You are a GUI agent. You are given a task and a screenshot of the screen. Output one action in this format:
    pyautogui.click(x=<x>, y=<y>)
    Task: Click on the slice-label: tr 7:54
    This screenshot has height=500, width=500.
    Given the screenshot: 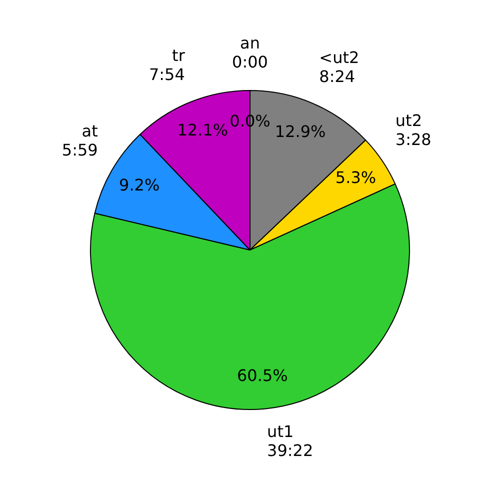 What is the action you would take?
    pyautogui.click(x=167, y=65)
    